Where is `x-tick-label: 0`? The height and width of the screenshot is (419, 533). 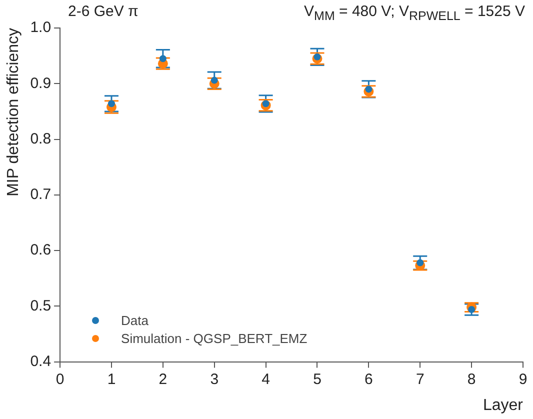
x-tick-label: 0 is located at coordinates (60, 379).